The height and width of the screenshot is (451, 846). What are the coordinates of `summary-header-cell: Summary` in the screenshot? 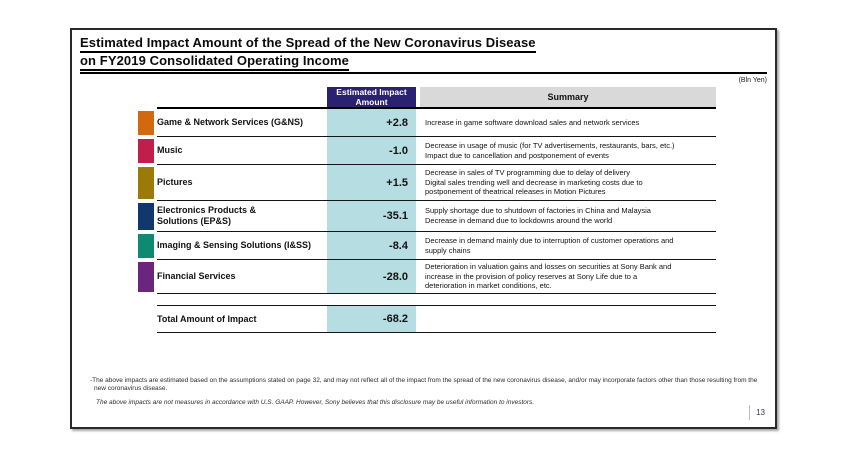 It's located at (568, 97).